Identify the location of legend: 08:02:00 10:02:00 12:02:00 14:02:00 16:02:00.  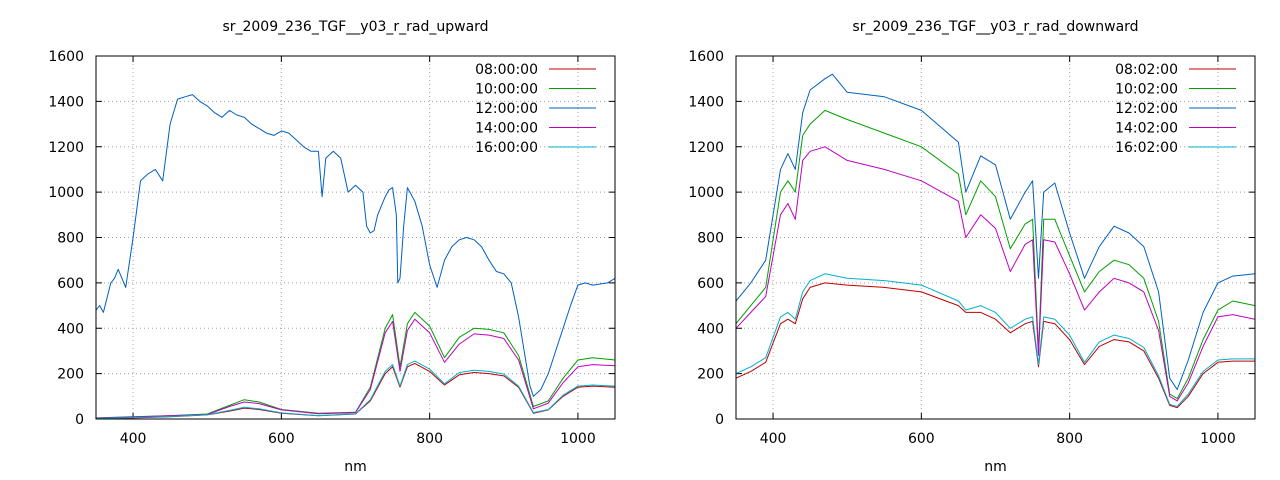
(1175, 109).